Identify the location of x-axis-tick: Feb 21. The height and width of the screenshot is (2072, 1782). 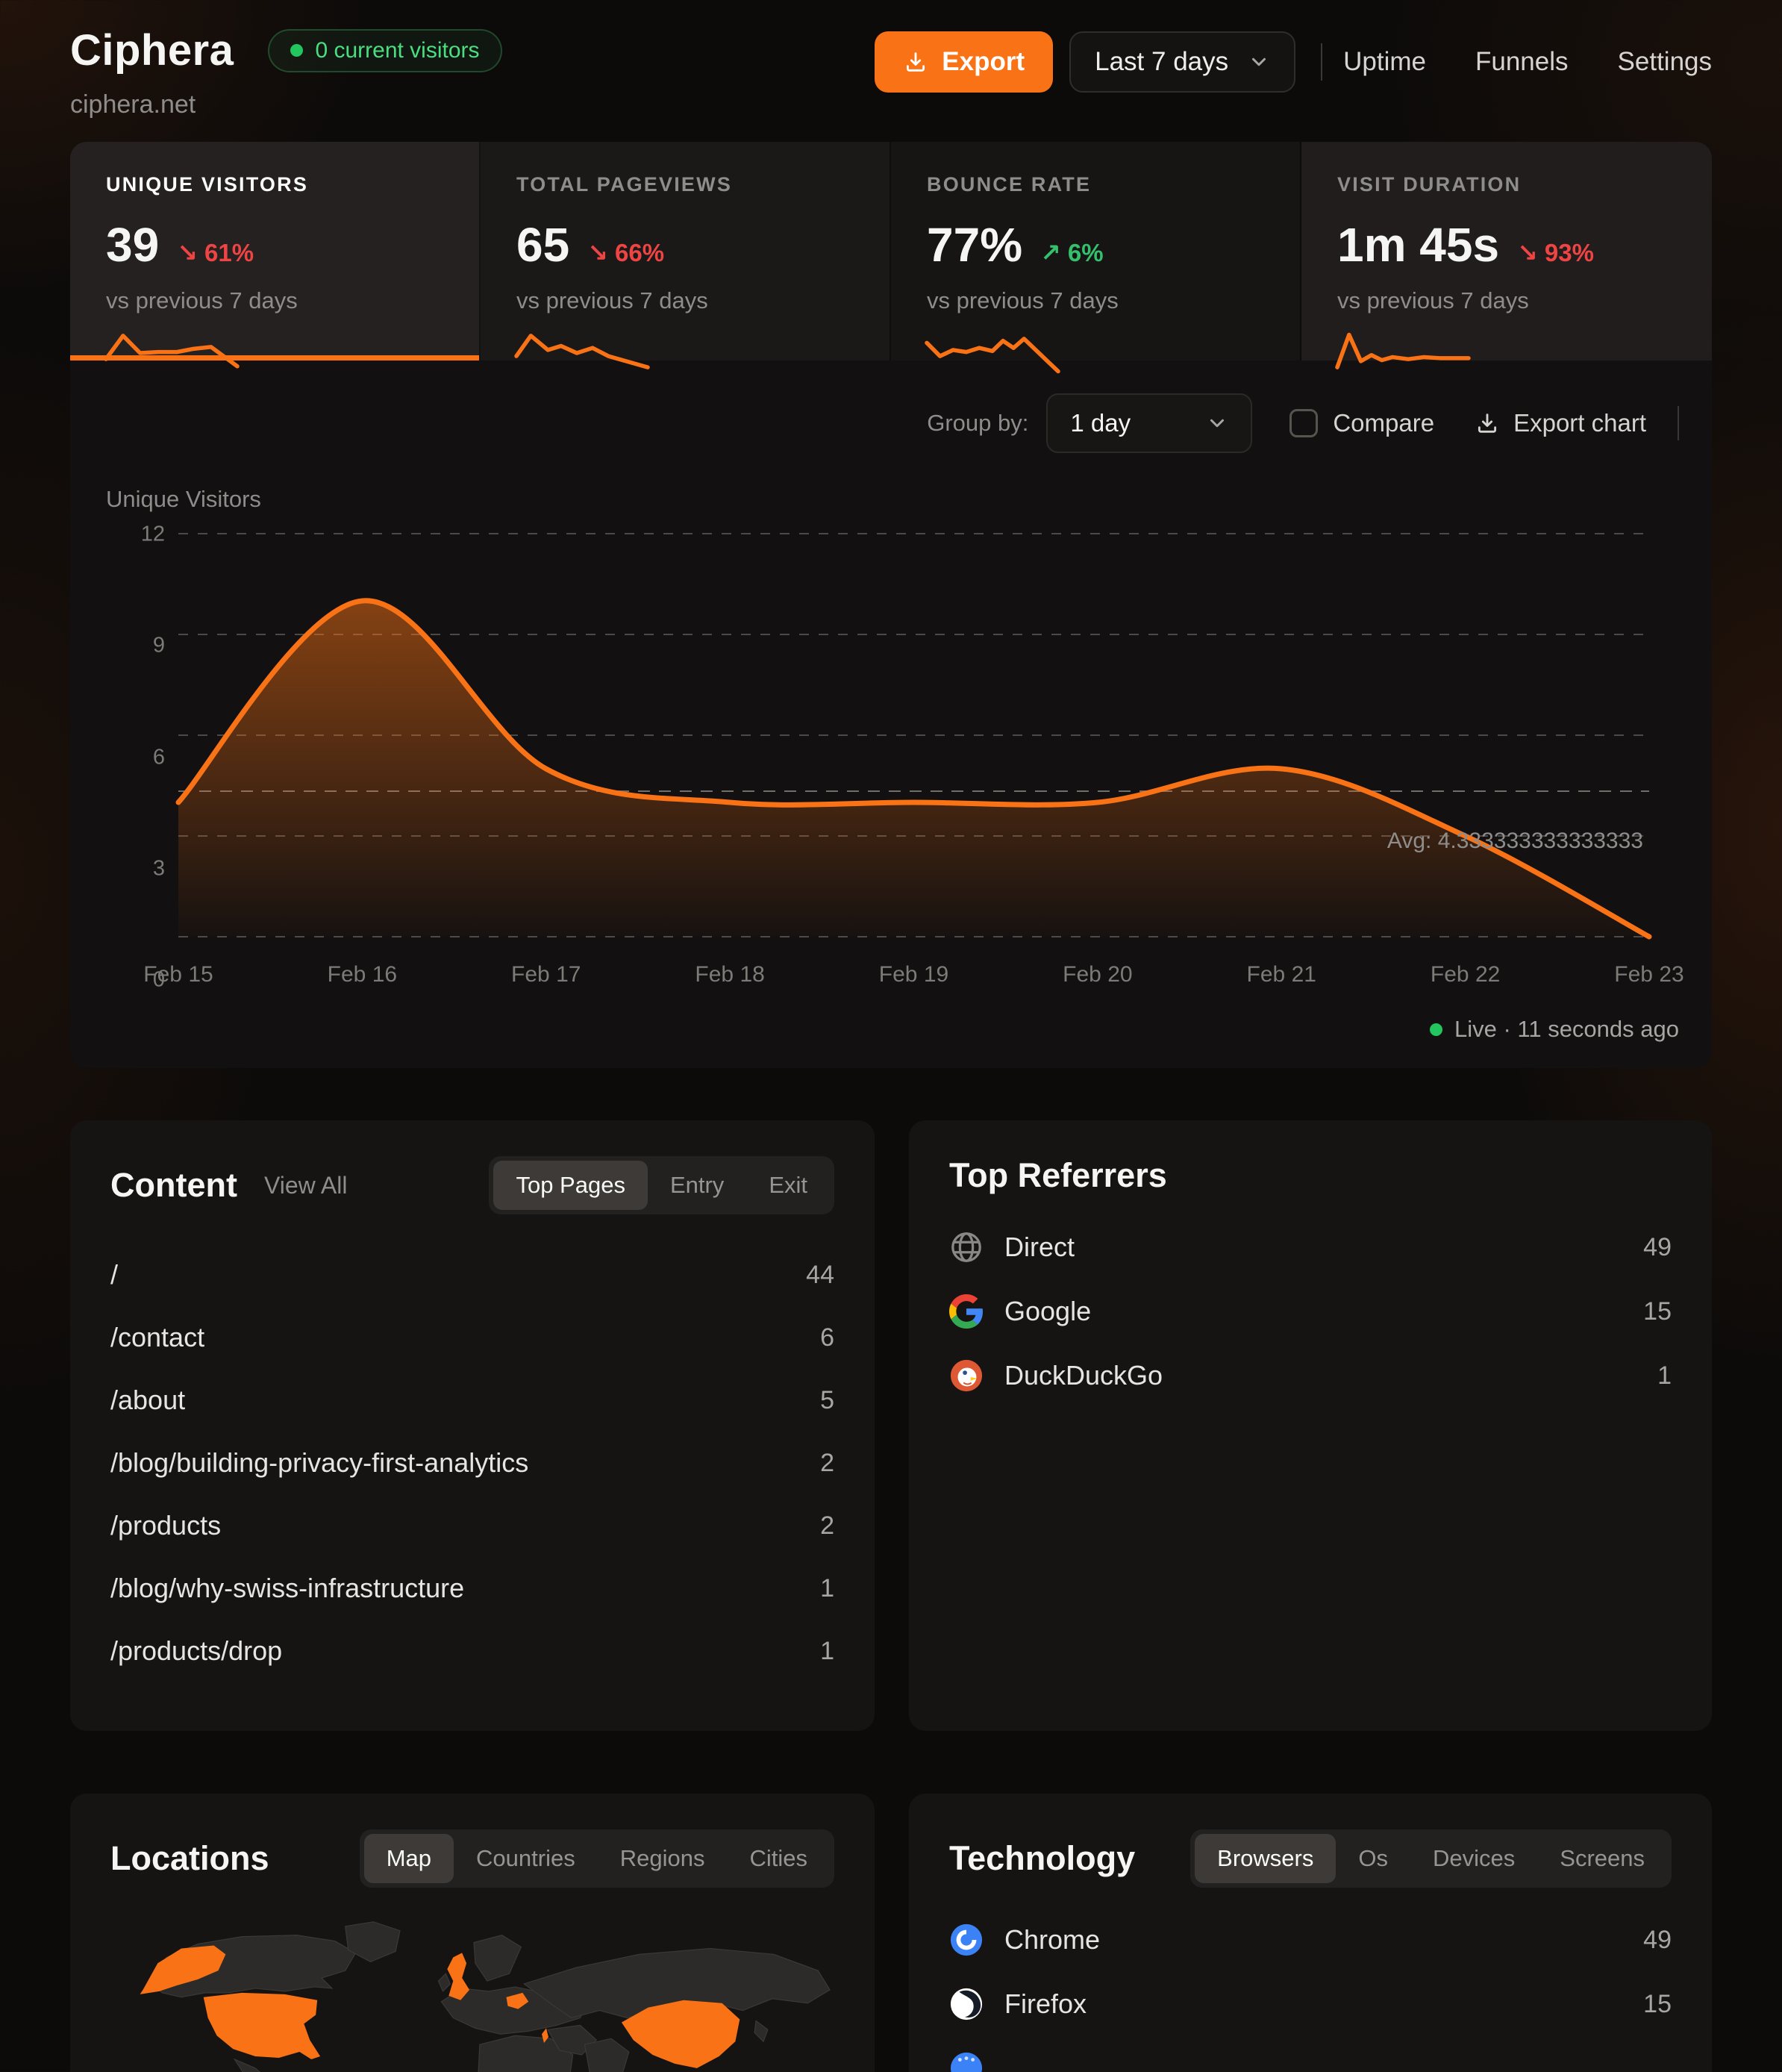
(1281, 974).